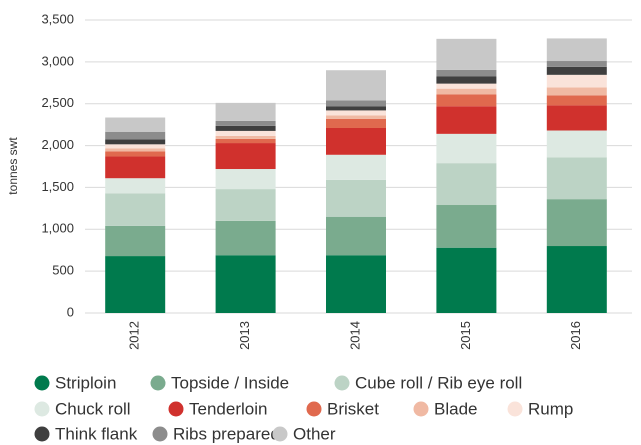  I want to click on x-tick-label: 2013, so click(244, 335).